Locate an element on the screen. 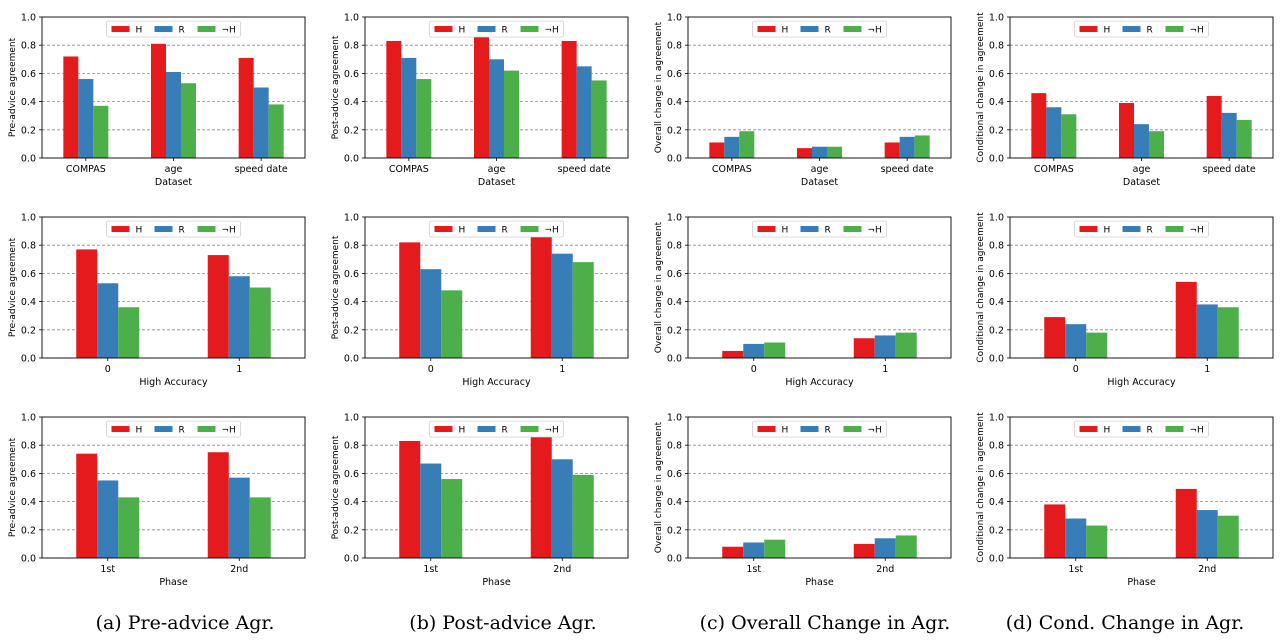  x-tick-label: speed date is located at coordinates (261, 169).